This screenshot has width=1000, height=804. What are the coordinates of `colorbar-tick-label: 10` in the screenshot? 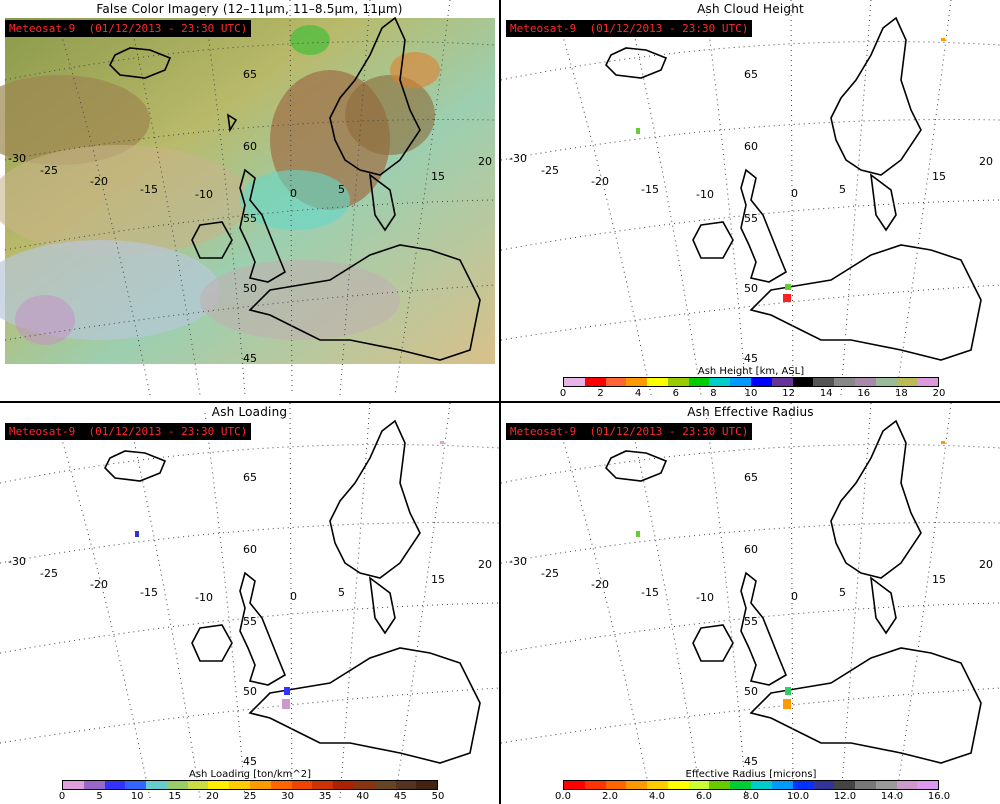 It's located at (137, 796).